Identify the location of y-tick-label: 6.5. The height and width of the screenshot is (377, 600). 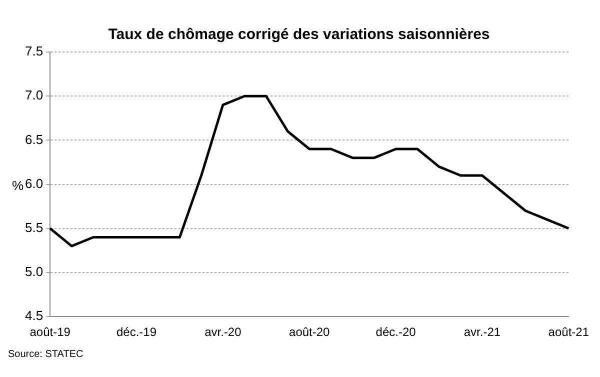
(34, 139).